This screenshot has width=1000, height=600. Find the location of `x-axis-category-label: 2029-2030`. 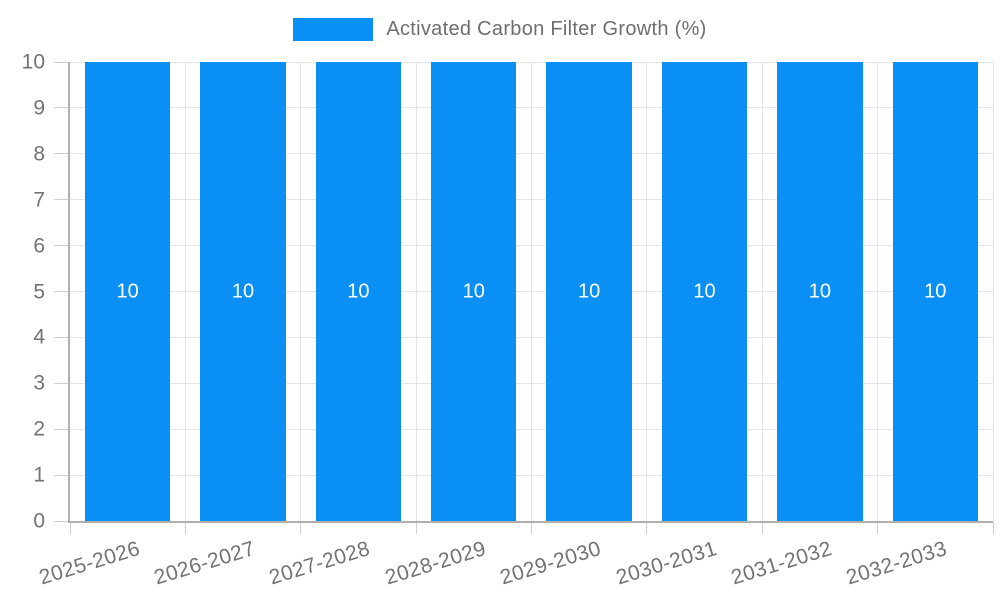

x-axis-category-label: 2029-2030 is located at coordinates (550, 563).